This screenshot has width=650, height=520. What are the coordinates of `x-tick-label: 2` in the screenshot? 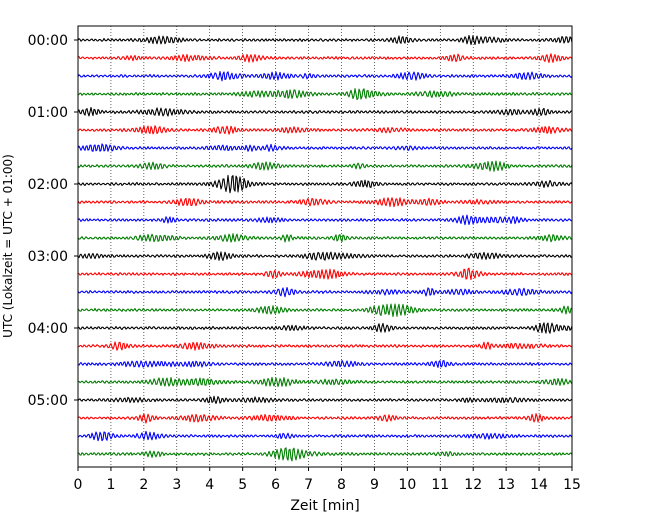 It's located at (143, 485).